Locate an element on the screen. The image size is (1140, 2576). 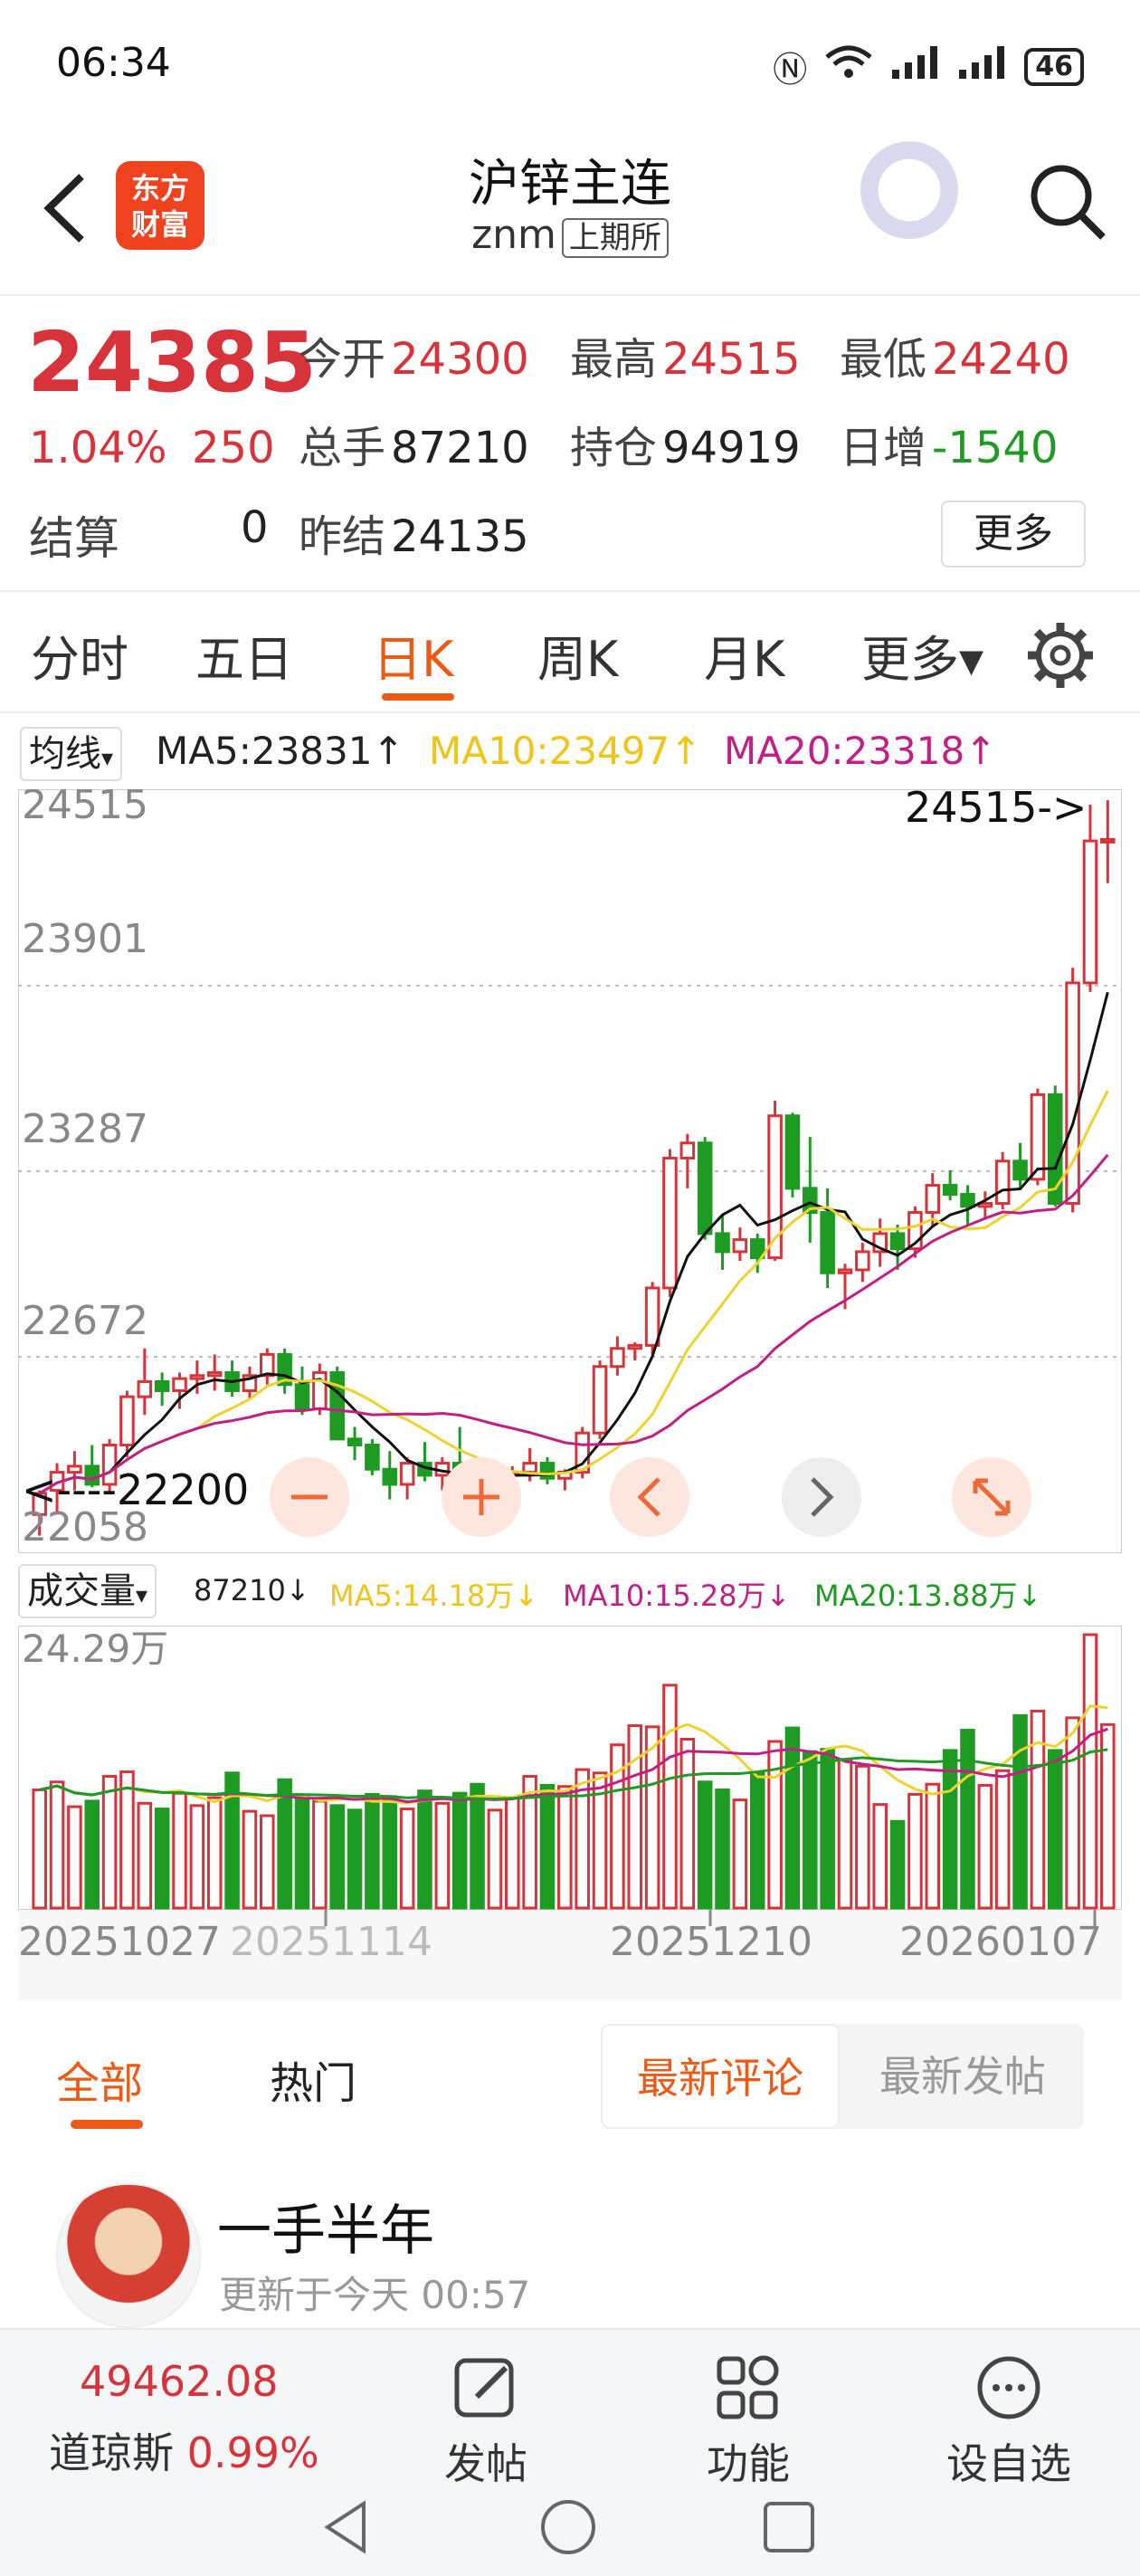
index-name: 道琼斯 is located at coordinates (111, 2453).